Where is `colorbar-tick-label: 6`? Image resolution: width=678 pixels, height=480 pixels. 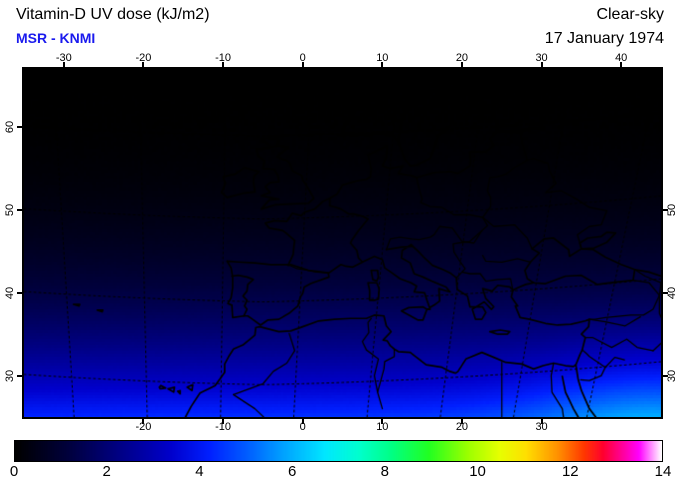 colorbar-tick-label: 6 is located at coordinates (292, 471).